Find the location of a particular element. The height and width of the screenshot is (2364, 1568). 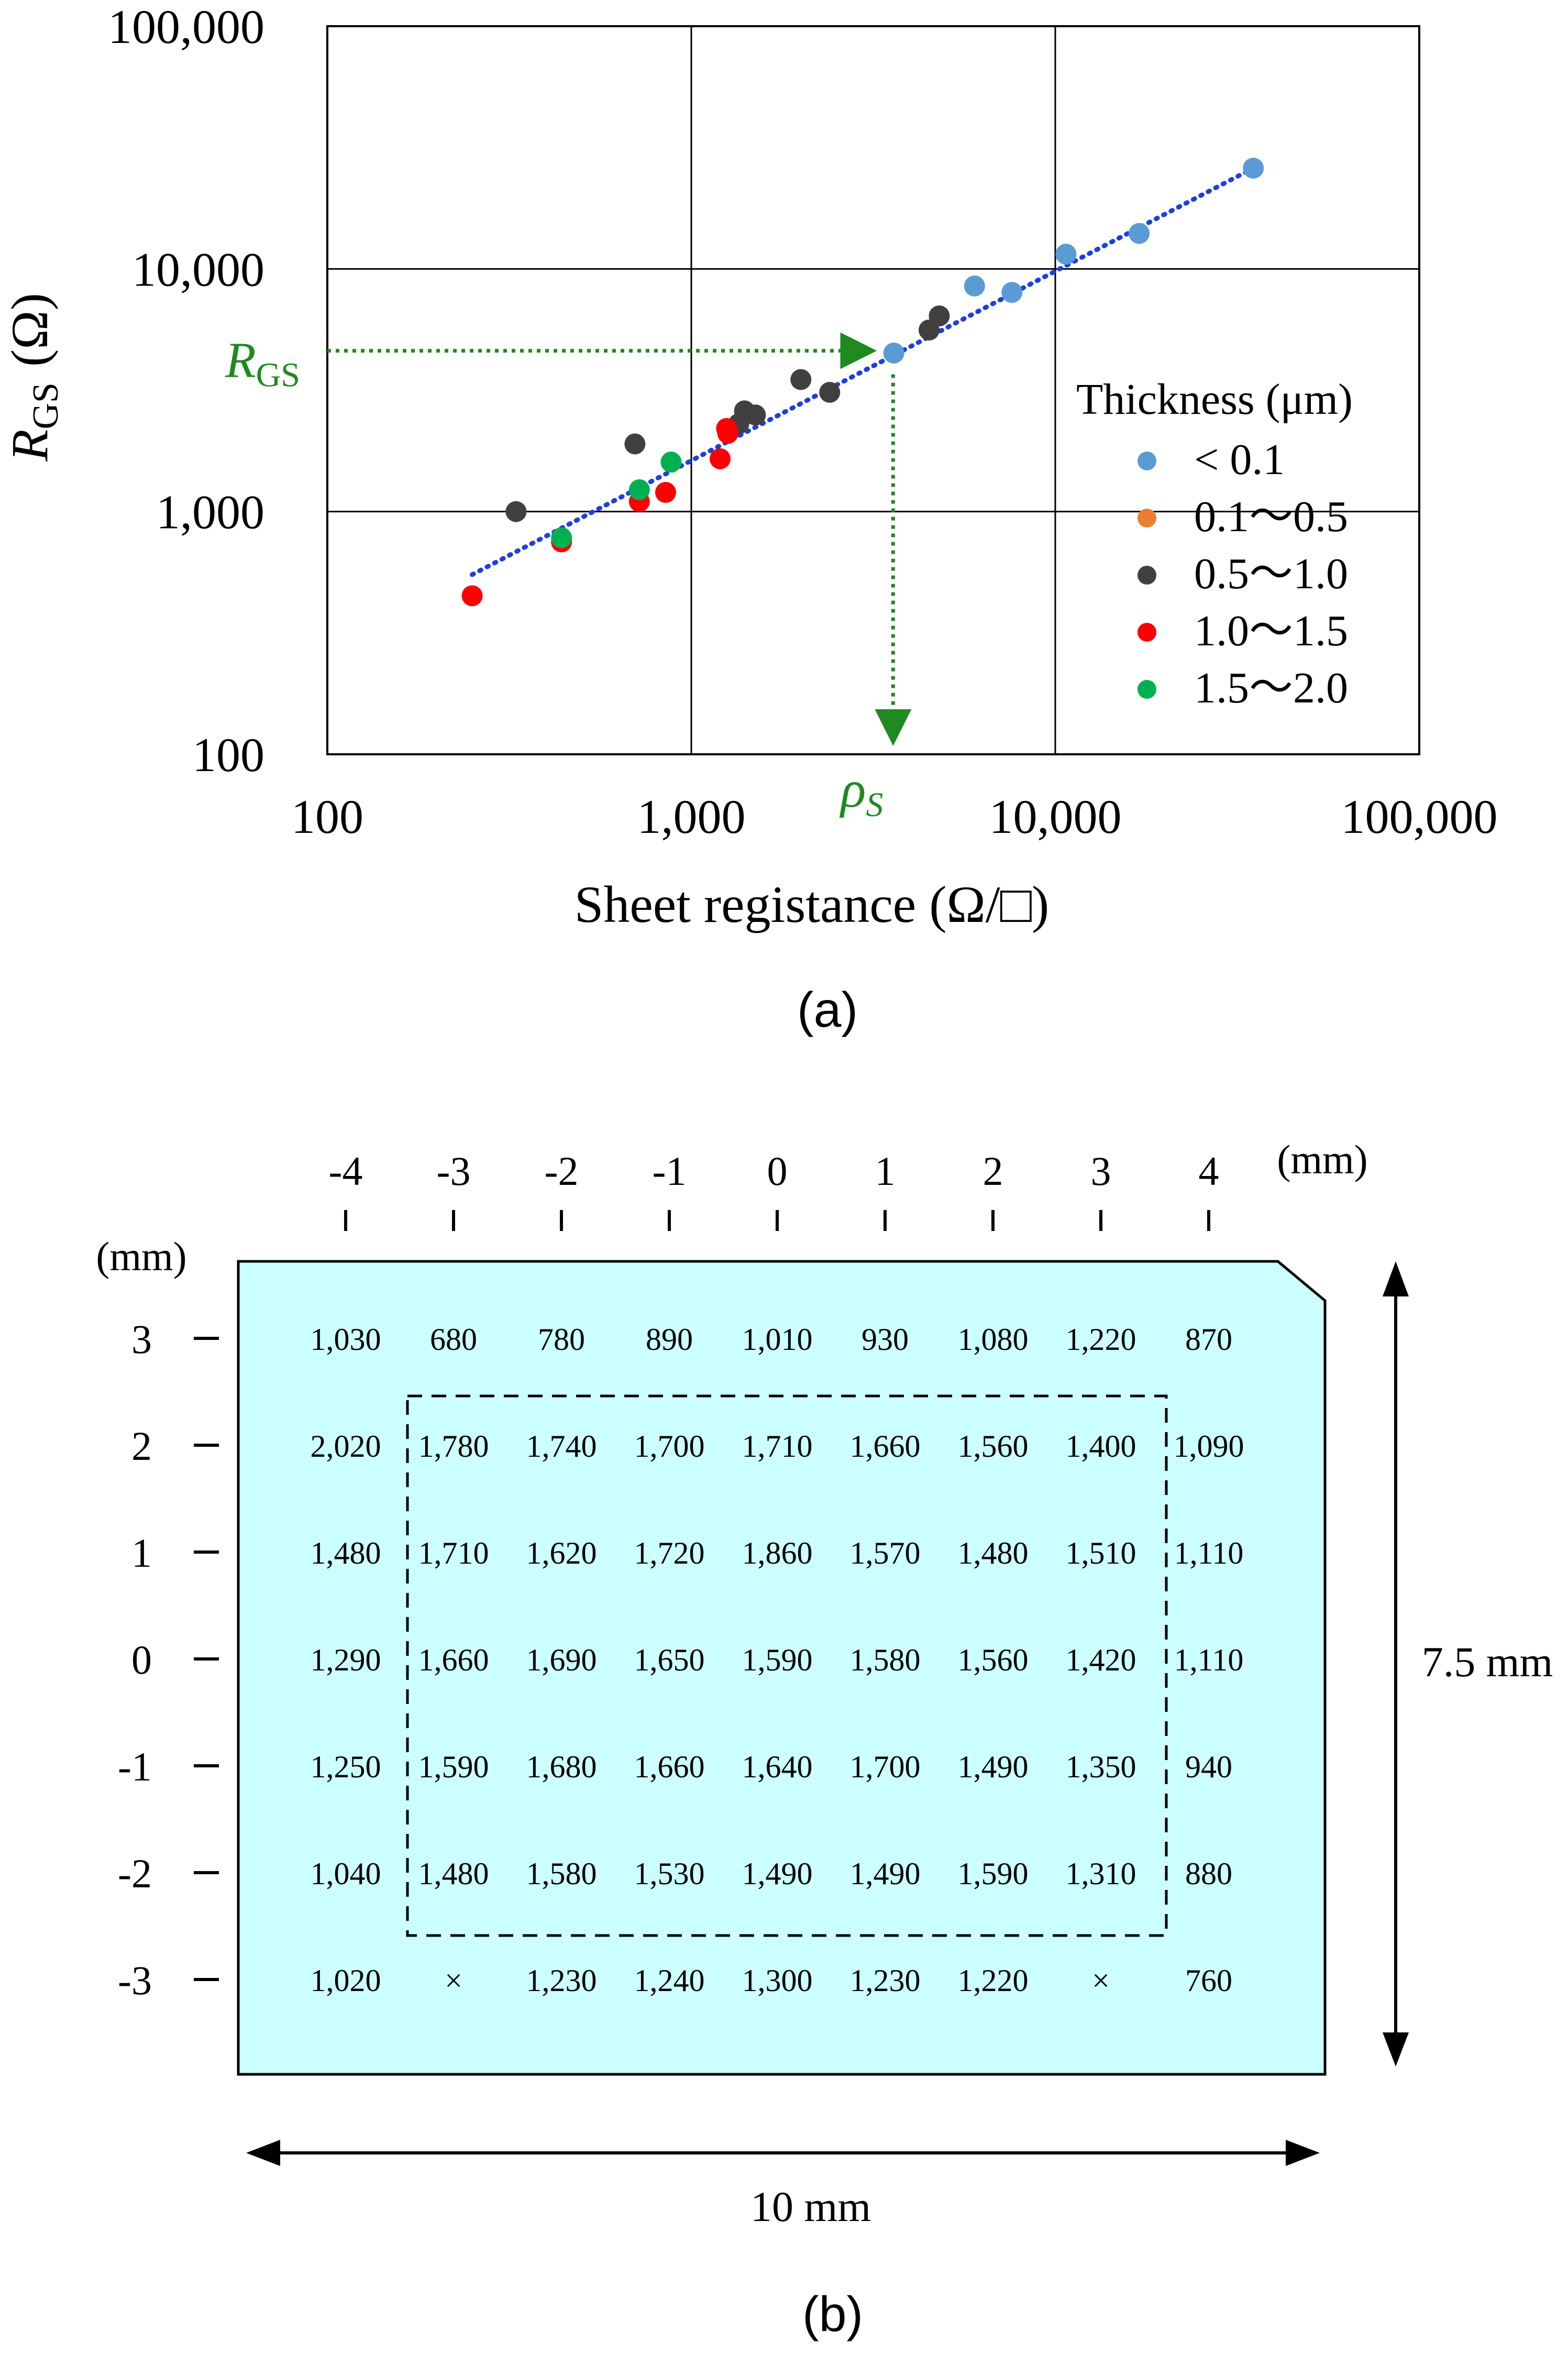

value-cell: 880 is located at coordinates (1208, 1874).